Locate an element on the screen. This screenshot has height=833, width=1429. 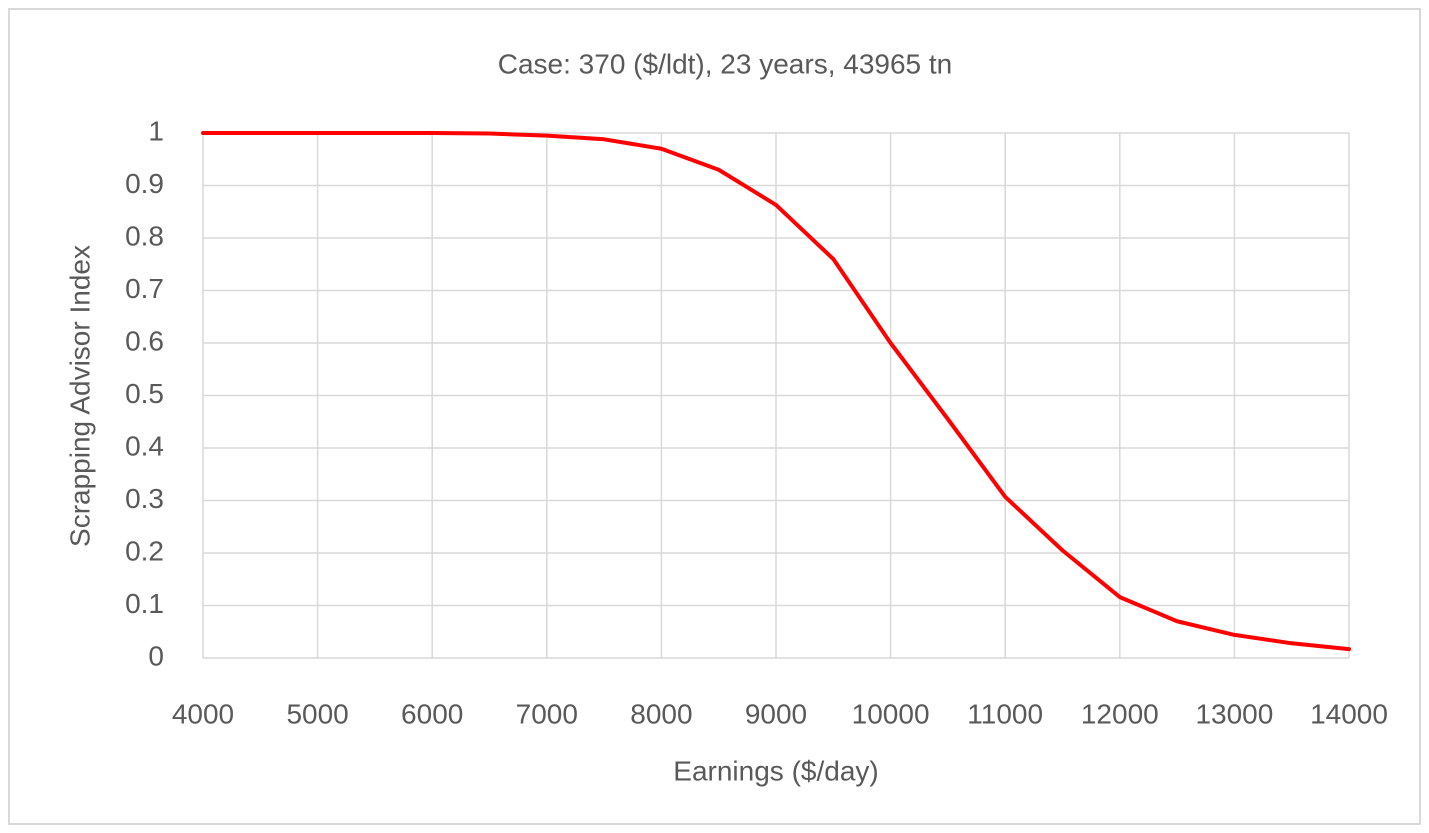
x-tick-label: 7000 is located at coordinates (547, 713).